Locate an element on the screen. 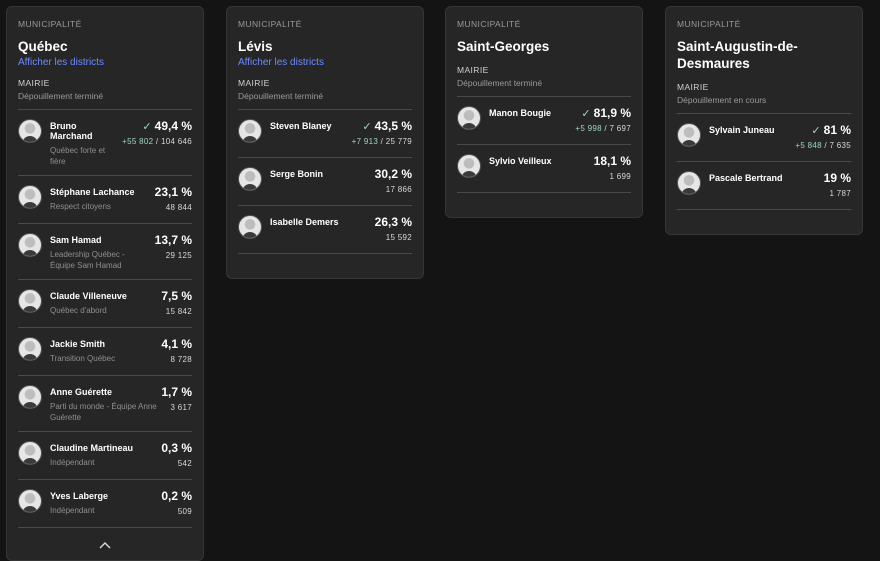 This screenshot has width=880, height=561. vote-count: 1 787 is located at coordinates (840, 193).